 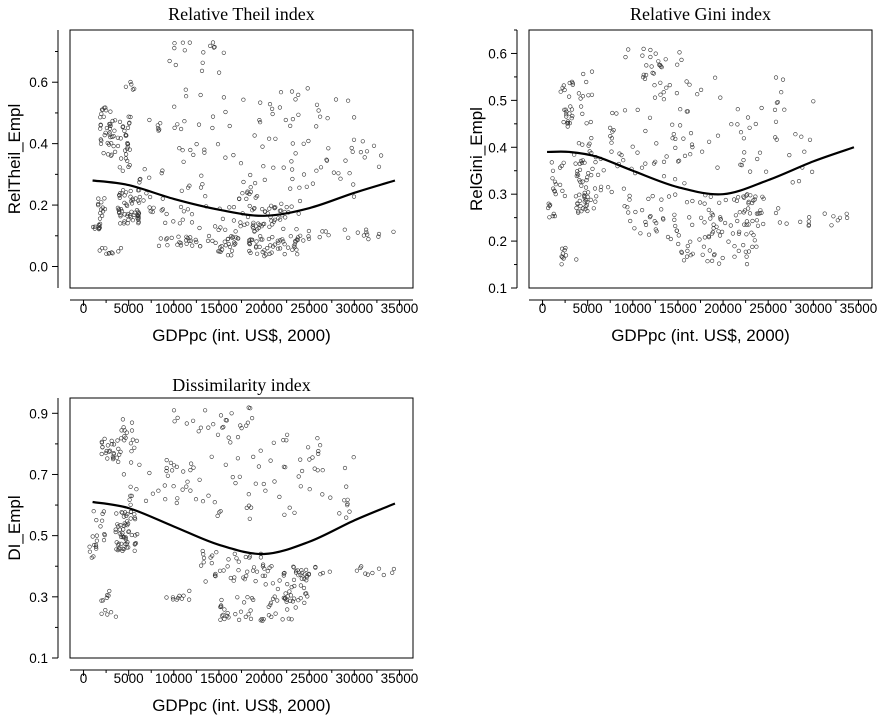 What do you see at coordinates (497, 241) in the screenshot?
I see `y-tick-label: 0.2` at bounding box center [497, 241].